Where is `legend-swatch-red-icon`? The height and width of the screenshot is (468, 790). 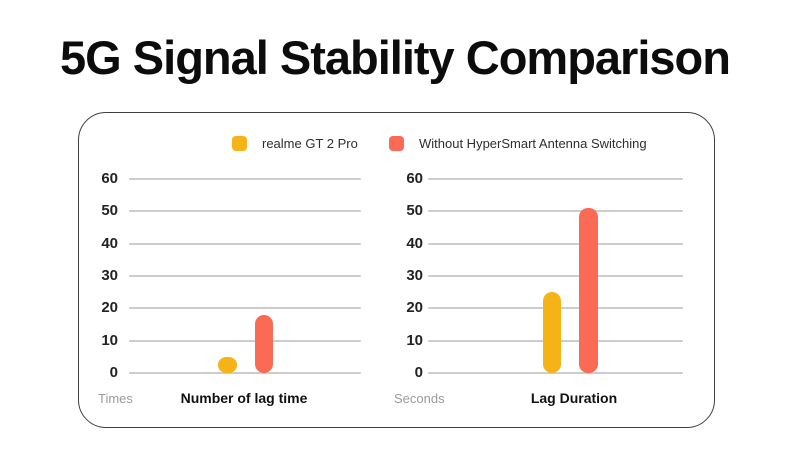
legend-swatch-red-icon is located at coordinates (396, 143).